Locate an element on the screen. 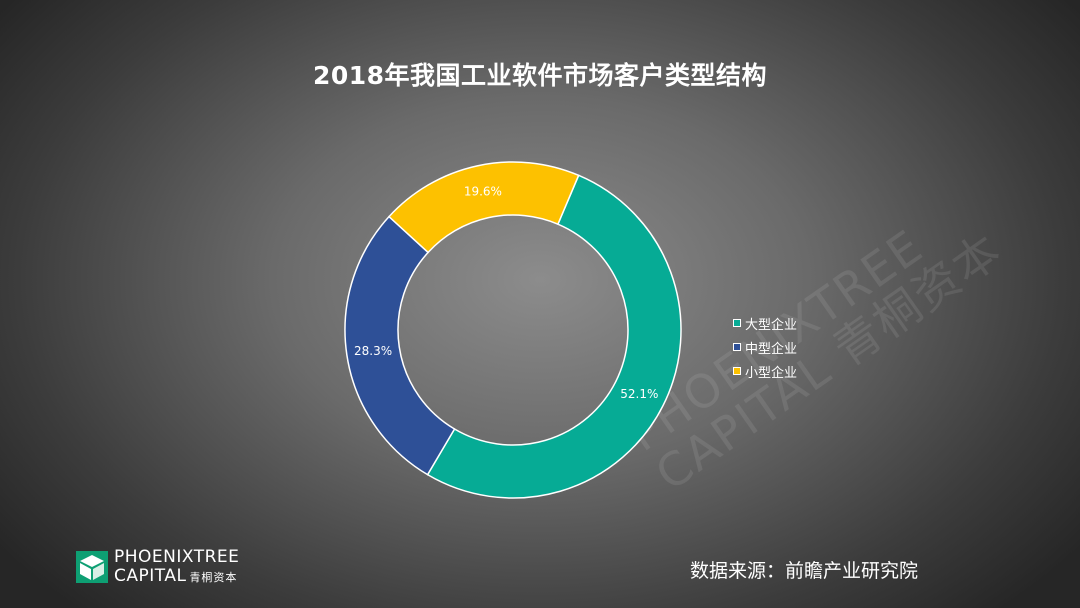  brand-logo: PHOENIXTREE CAPITAL 青桐资本 is located at coordinates (157, 567).